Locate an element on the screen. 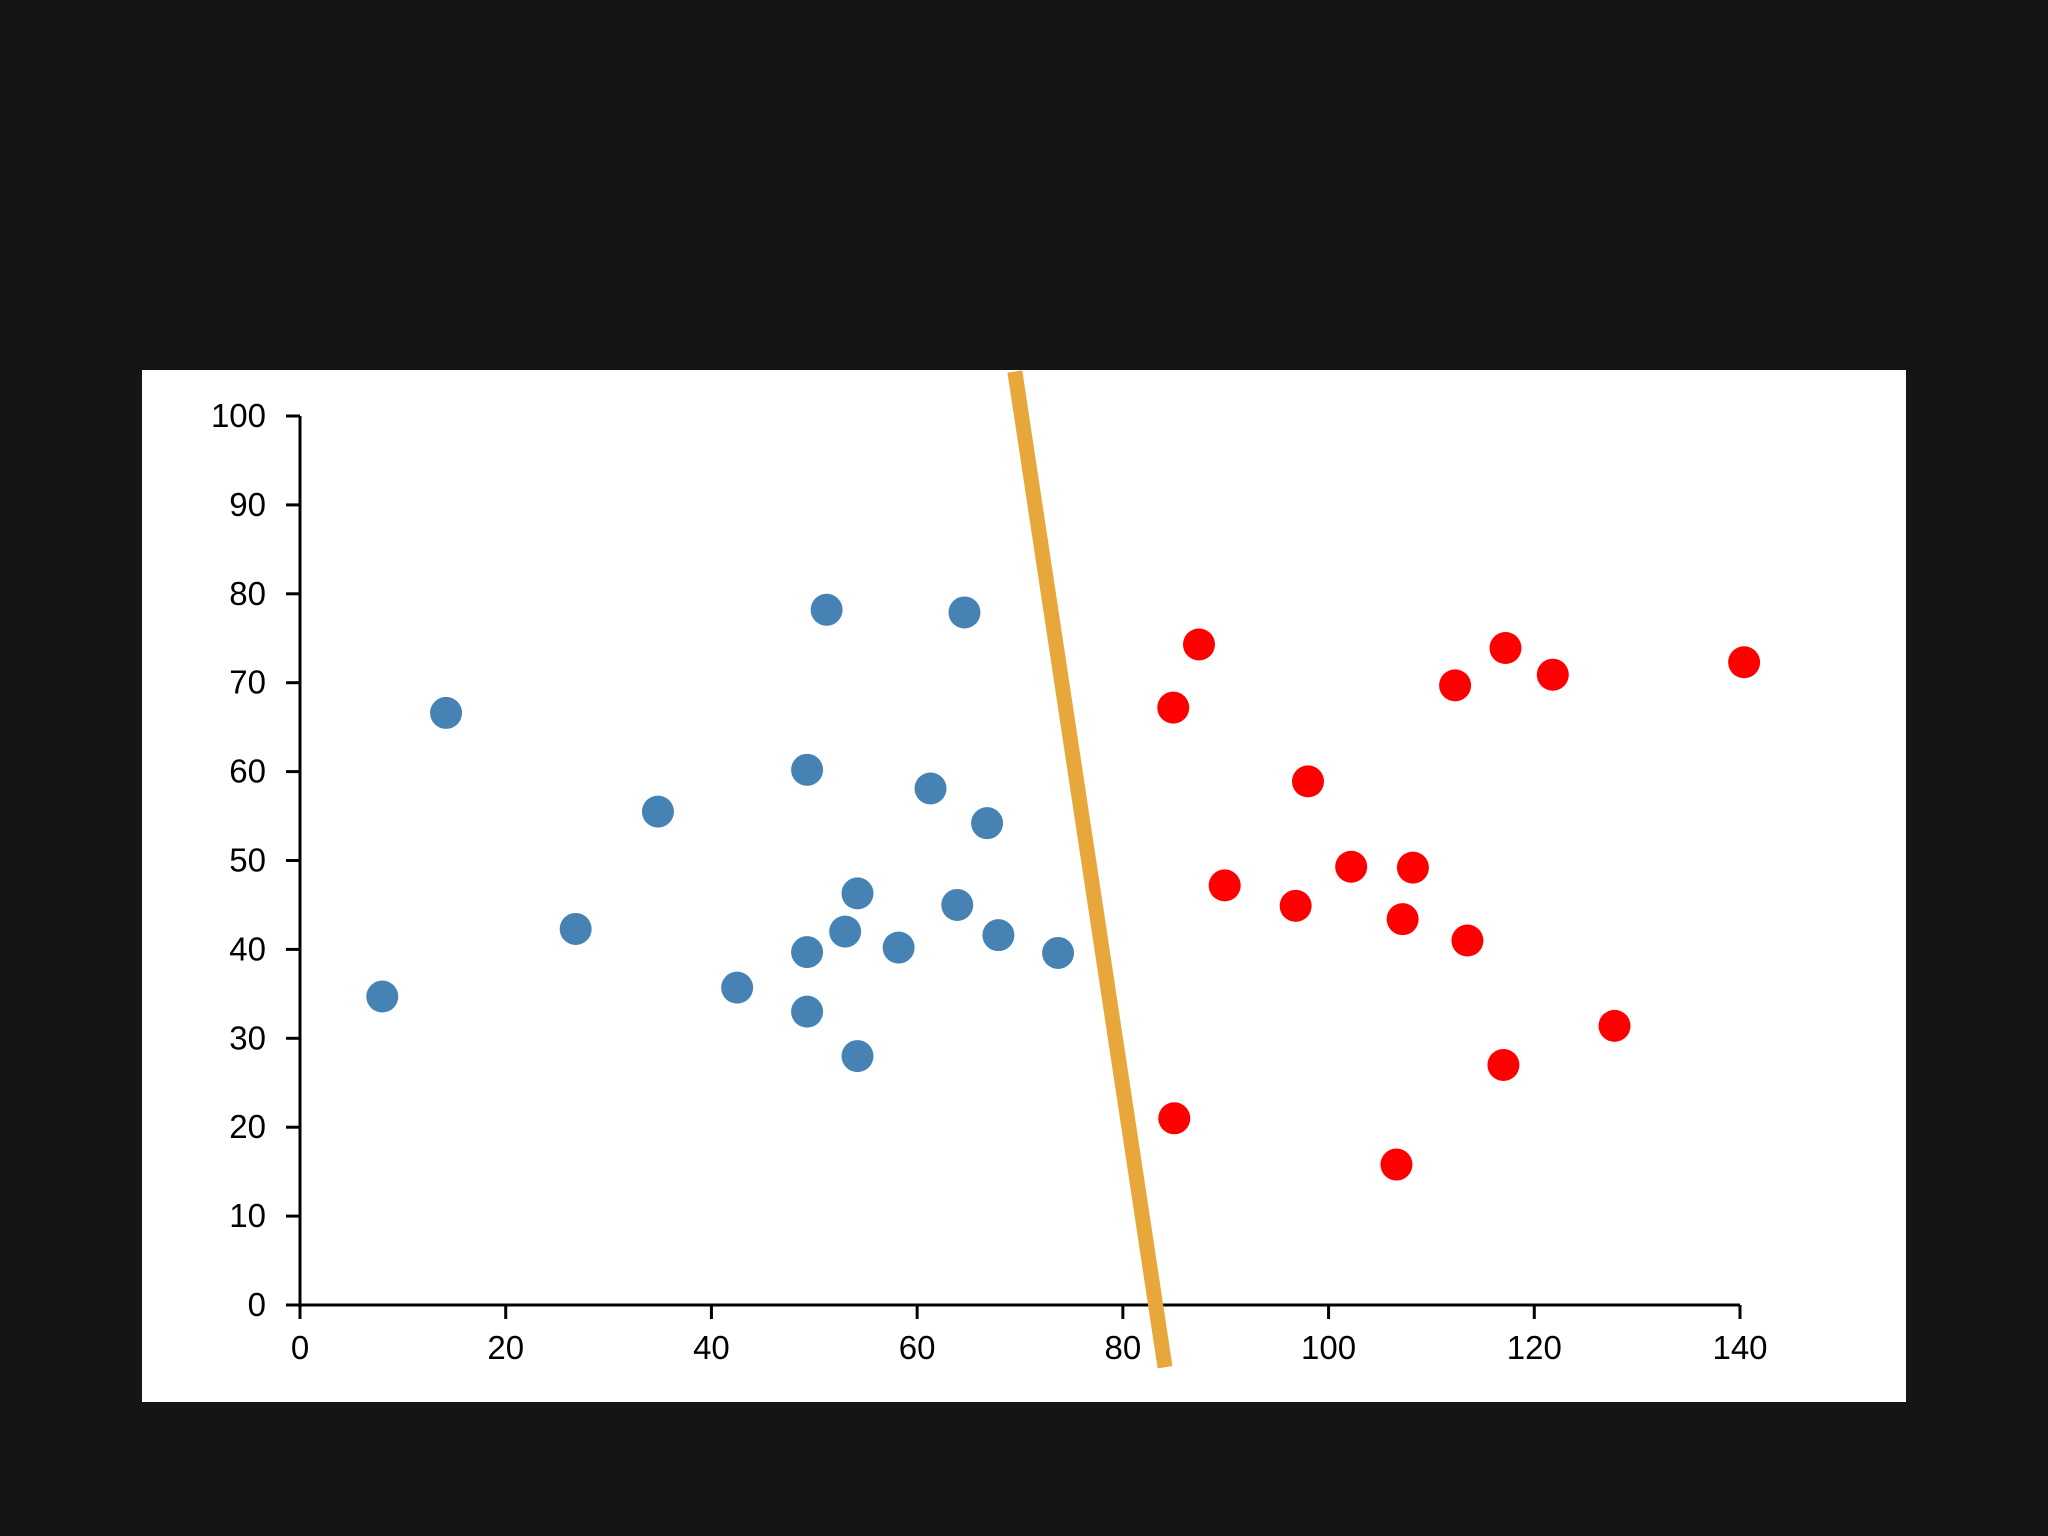 This screenshot has height=1536, width=2048. separator-line is located at coordinates (1090, 869).